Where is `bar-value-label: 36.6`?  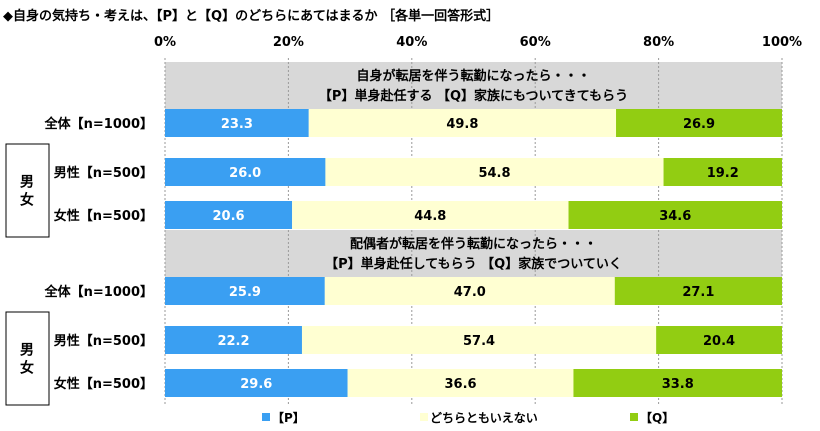
bar-value-label: 36.6 is located at coordinates (461, 384).